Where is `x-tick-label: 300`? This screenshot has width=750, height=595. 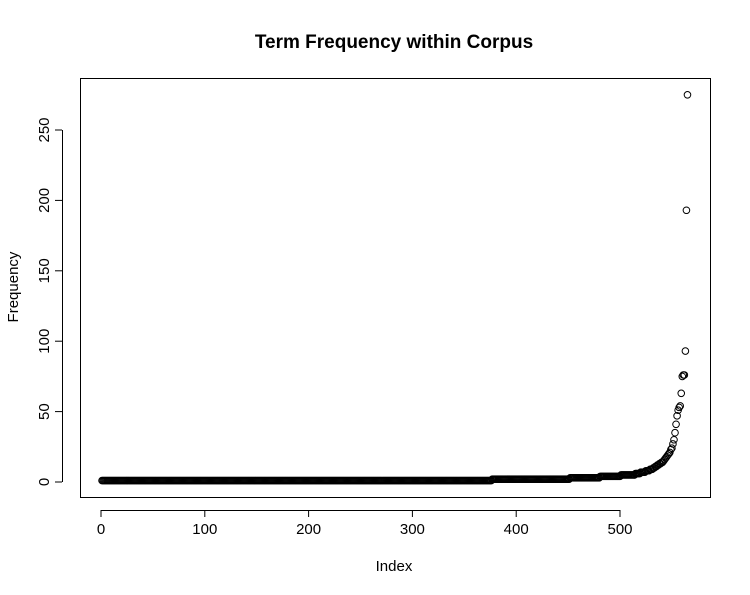 x-tick-label: 300 is located at coordinates (412, 529).